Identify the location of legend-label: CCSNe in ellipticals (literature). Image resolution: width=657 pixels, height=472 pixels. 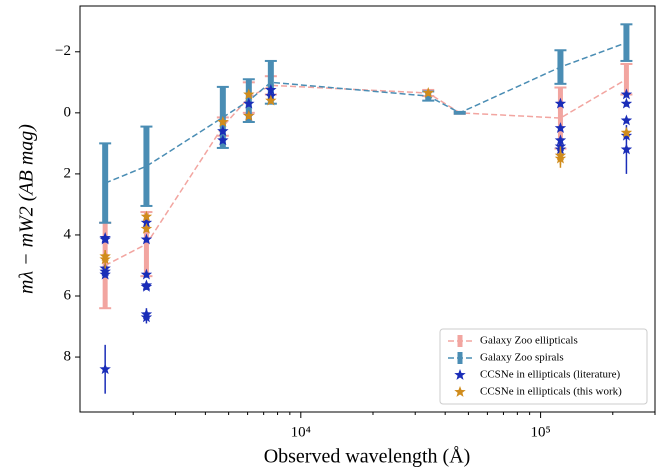
(550, 375).